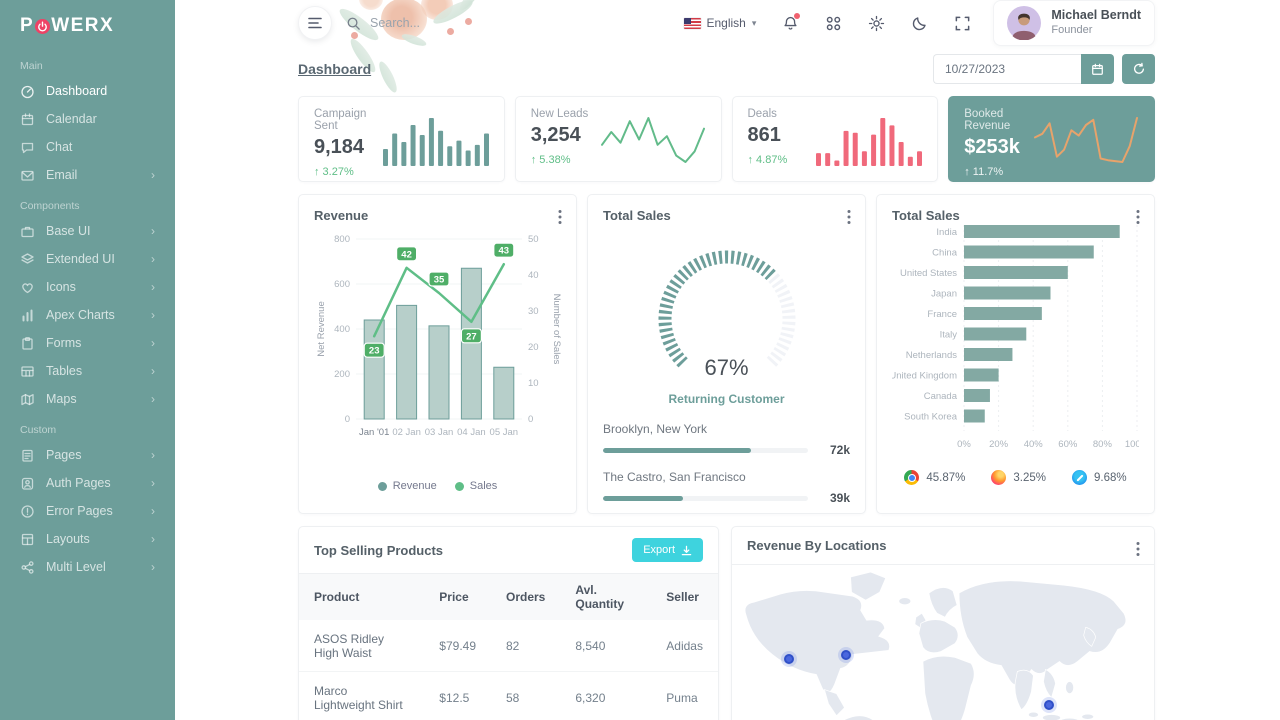 This screenshot has width=1280, height=720. What do you see at coordinates (87, 371) in the screenshot?
I see `sidebar-item-tables: Tables ›` at bounding box center [87, 371].